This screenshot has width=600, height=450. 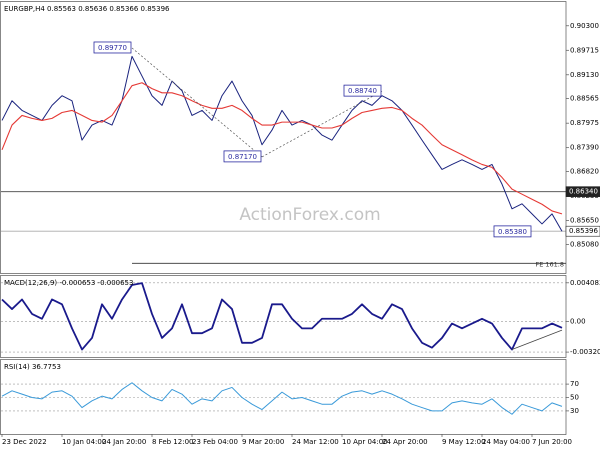 I want to click on fe-label: FE 161.8, so click(x=549, y=264).